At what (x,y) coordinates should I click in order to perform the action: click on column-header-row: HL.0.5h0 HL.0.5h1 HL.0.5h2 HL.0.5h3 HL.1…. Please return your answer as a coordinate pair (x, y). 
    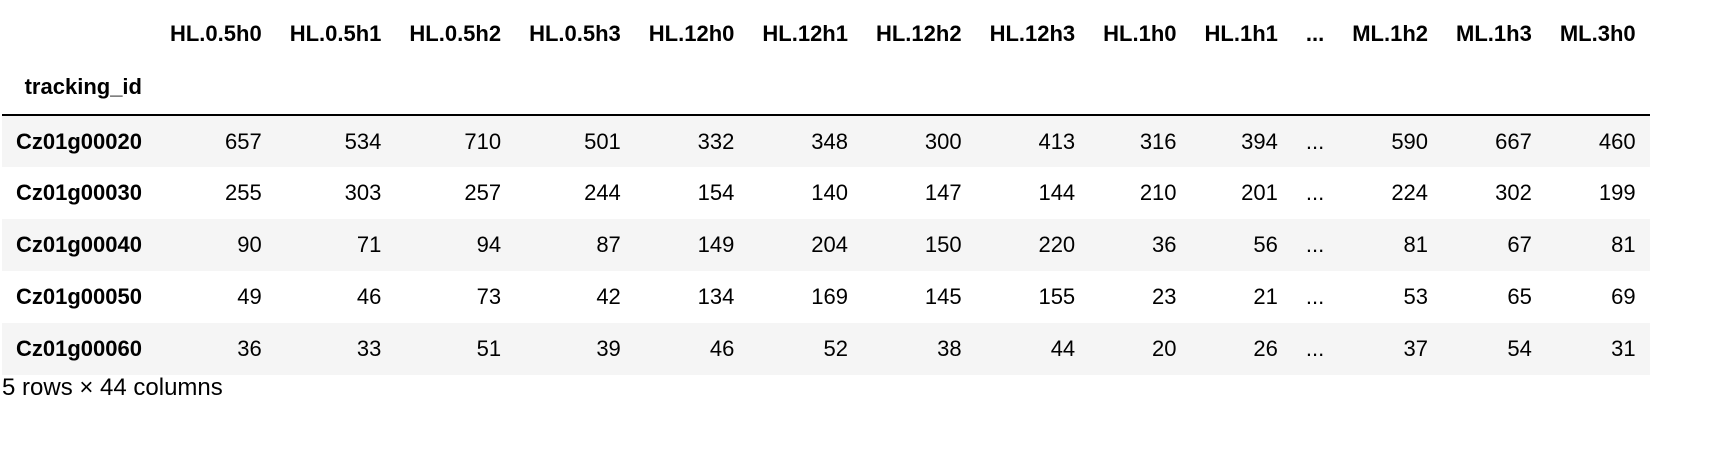
    Looking at the image, I should click on (826, 34).